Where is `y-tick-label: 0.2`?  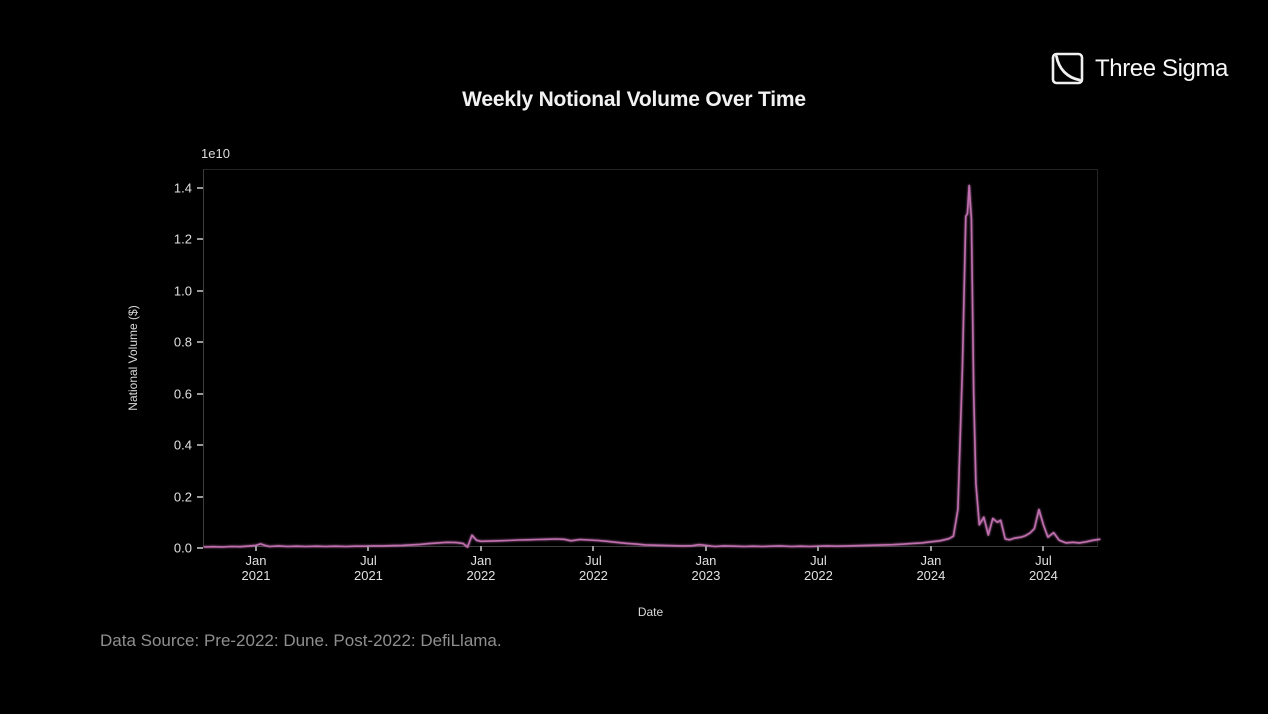 y-tick-label: 0.2 is located at coordinates (182, 497).